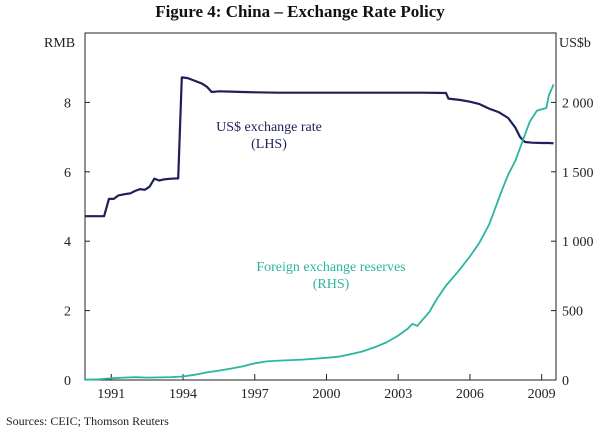 The width and height of the screenshot is (600, 435). I want to click on right-tick-label: 1 000, so click(578, 242).